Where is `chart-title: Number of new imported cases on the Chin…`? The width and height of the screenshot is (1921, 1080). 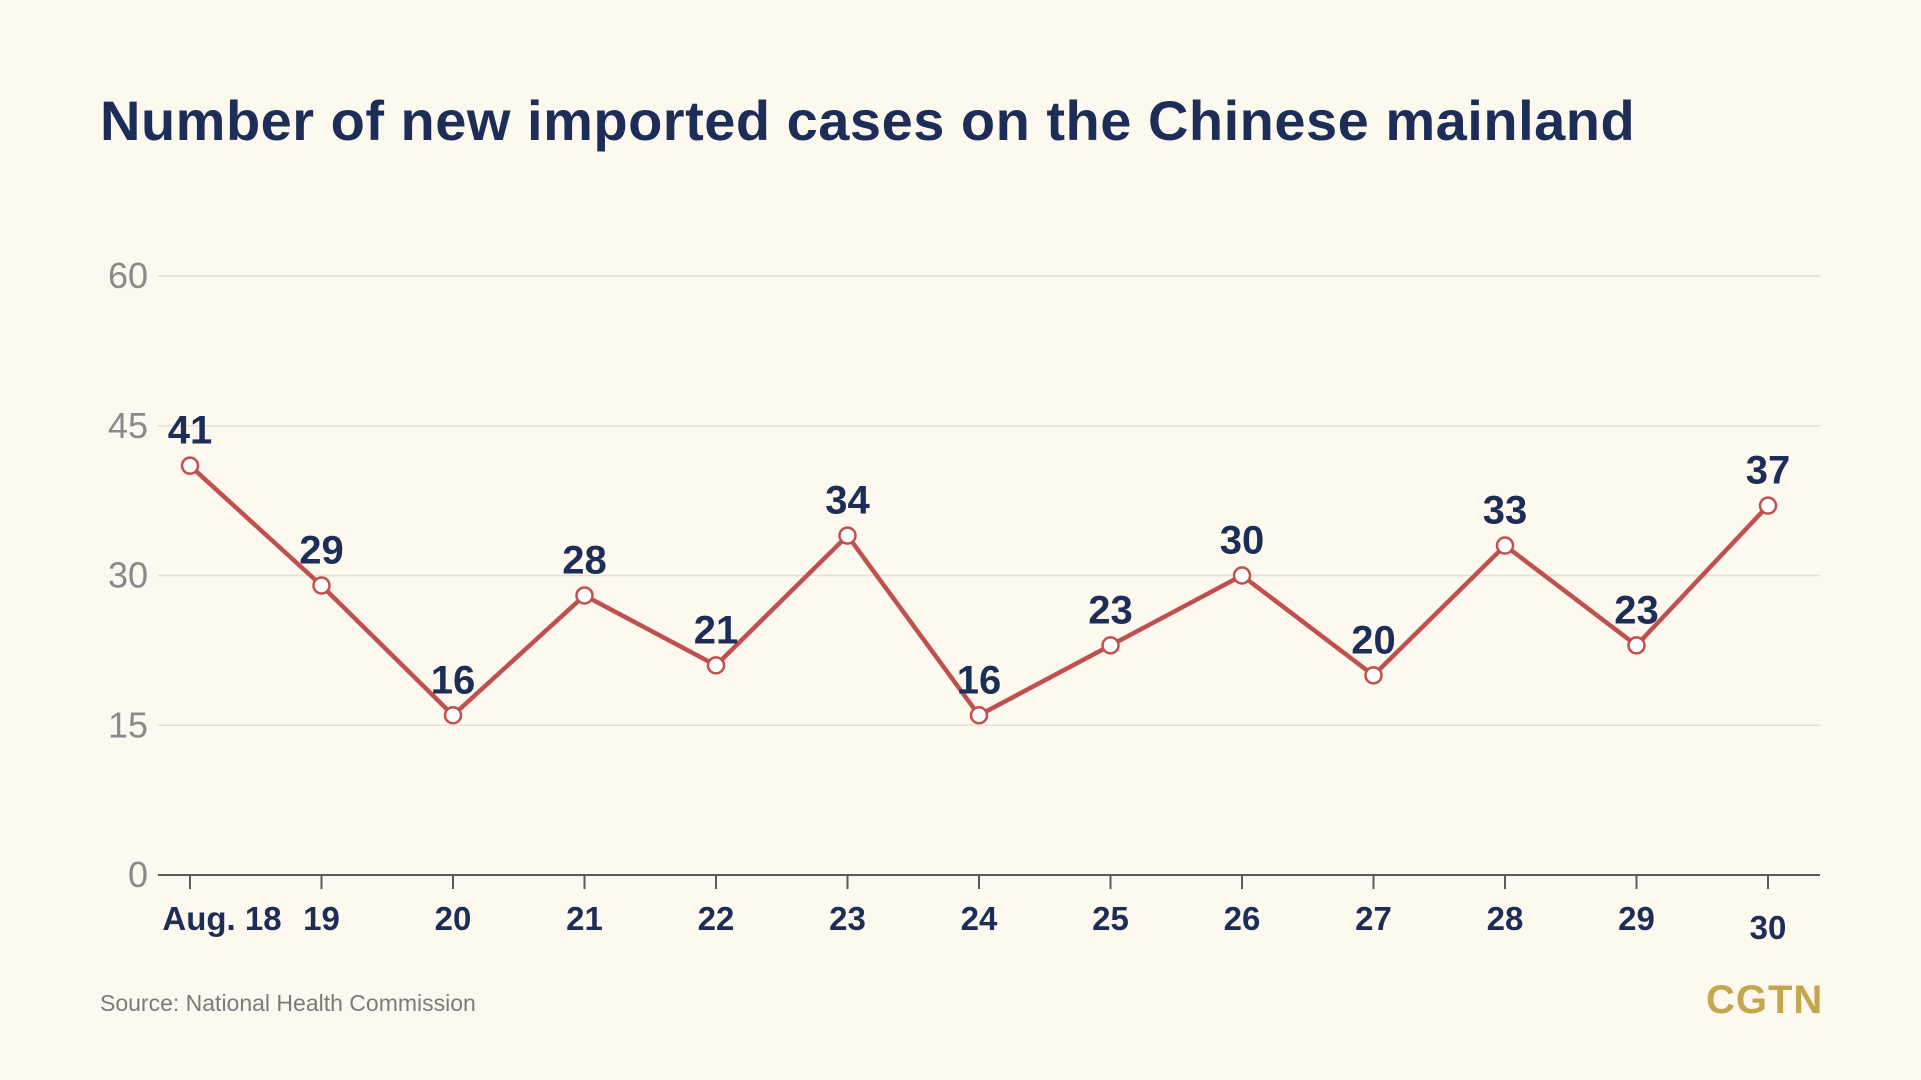
chart-title: Number of new imported cases on the Chin… is located at coordinates (868, 120).